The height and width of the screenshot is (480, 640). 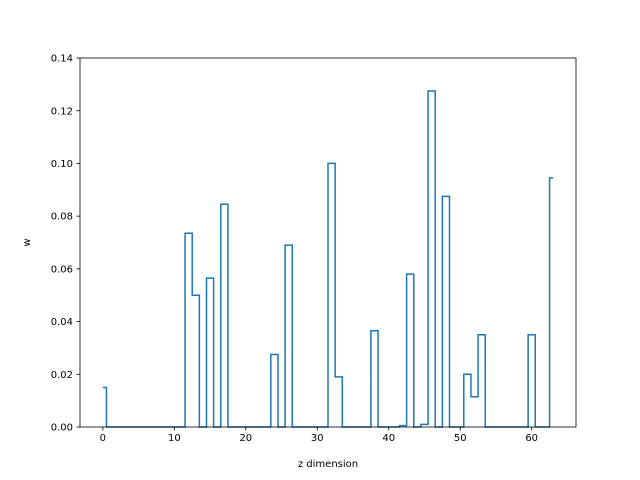 I want to click on x-tick-label: 50, so click(x=460, y=438).